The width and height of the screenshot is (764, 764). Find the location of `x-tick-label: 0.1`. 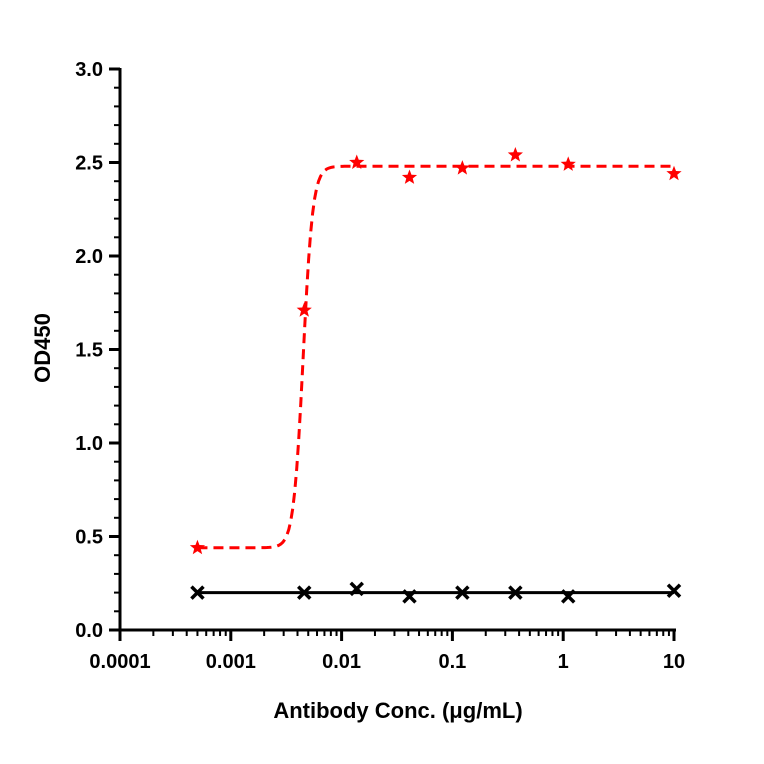

x-tick-label: 0.1 is located at coordinates (452, 662).